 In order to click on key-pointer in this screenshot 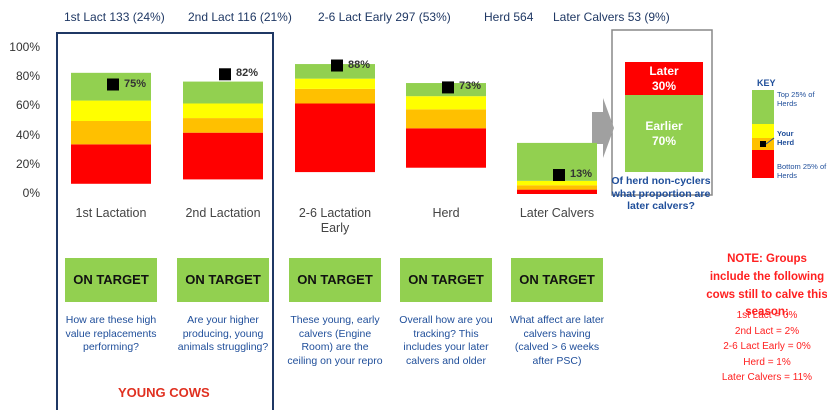, I will do `click(770, 141)`.